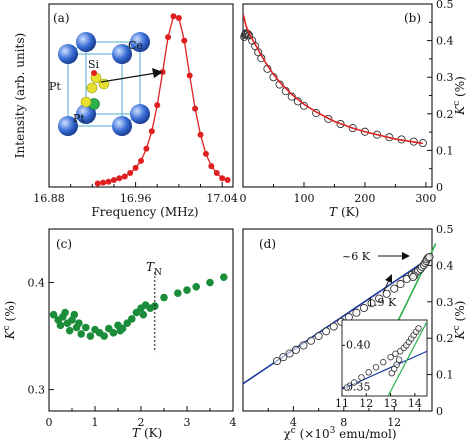 This screenshot has width=474, height=440. What do you see at coordinates (79, 118) in the screenshot?
I see `inset-label-pt-lower: Pt` at bounding box center [79, 118].